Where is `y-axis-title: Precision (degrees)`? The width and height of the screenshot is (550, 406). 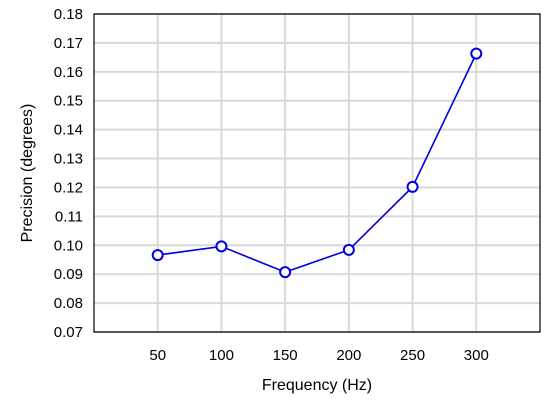 y-axis-title: Precision (degrees) is located at coordinates (27, 173).